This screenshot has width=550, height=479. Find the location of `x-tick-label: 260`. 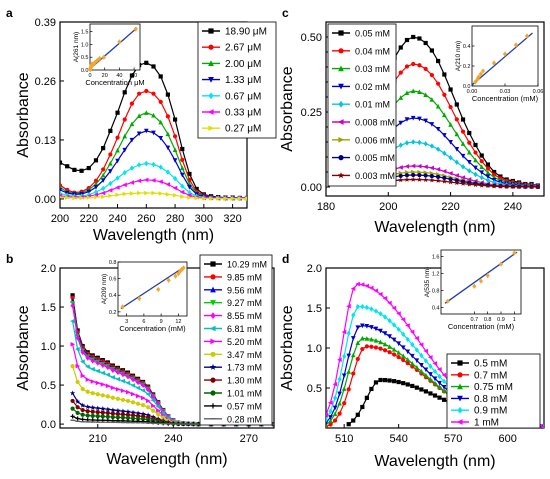

x-tick-label: 260 is located at coordinates (146, 219).